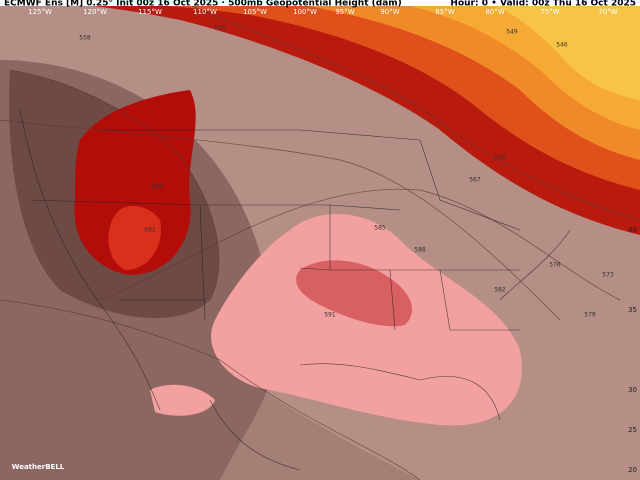  I want to click on contour-label: 570, so click(500, 158).